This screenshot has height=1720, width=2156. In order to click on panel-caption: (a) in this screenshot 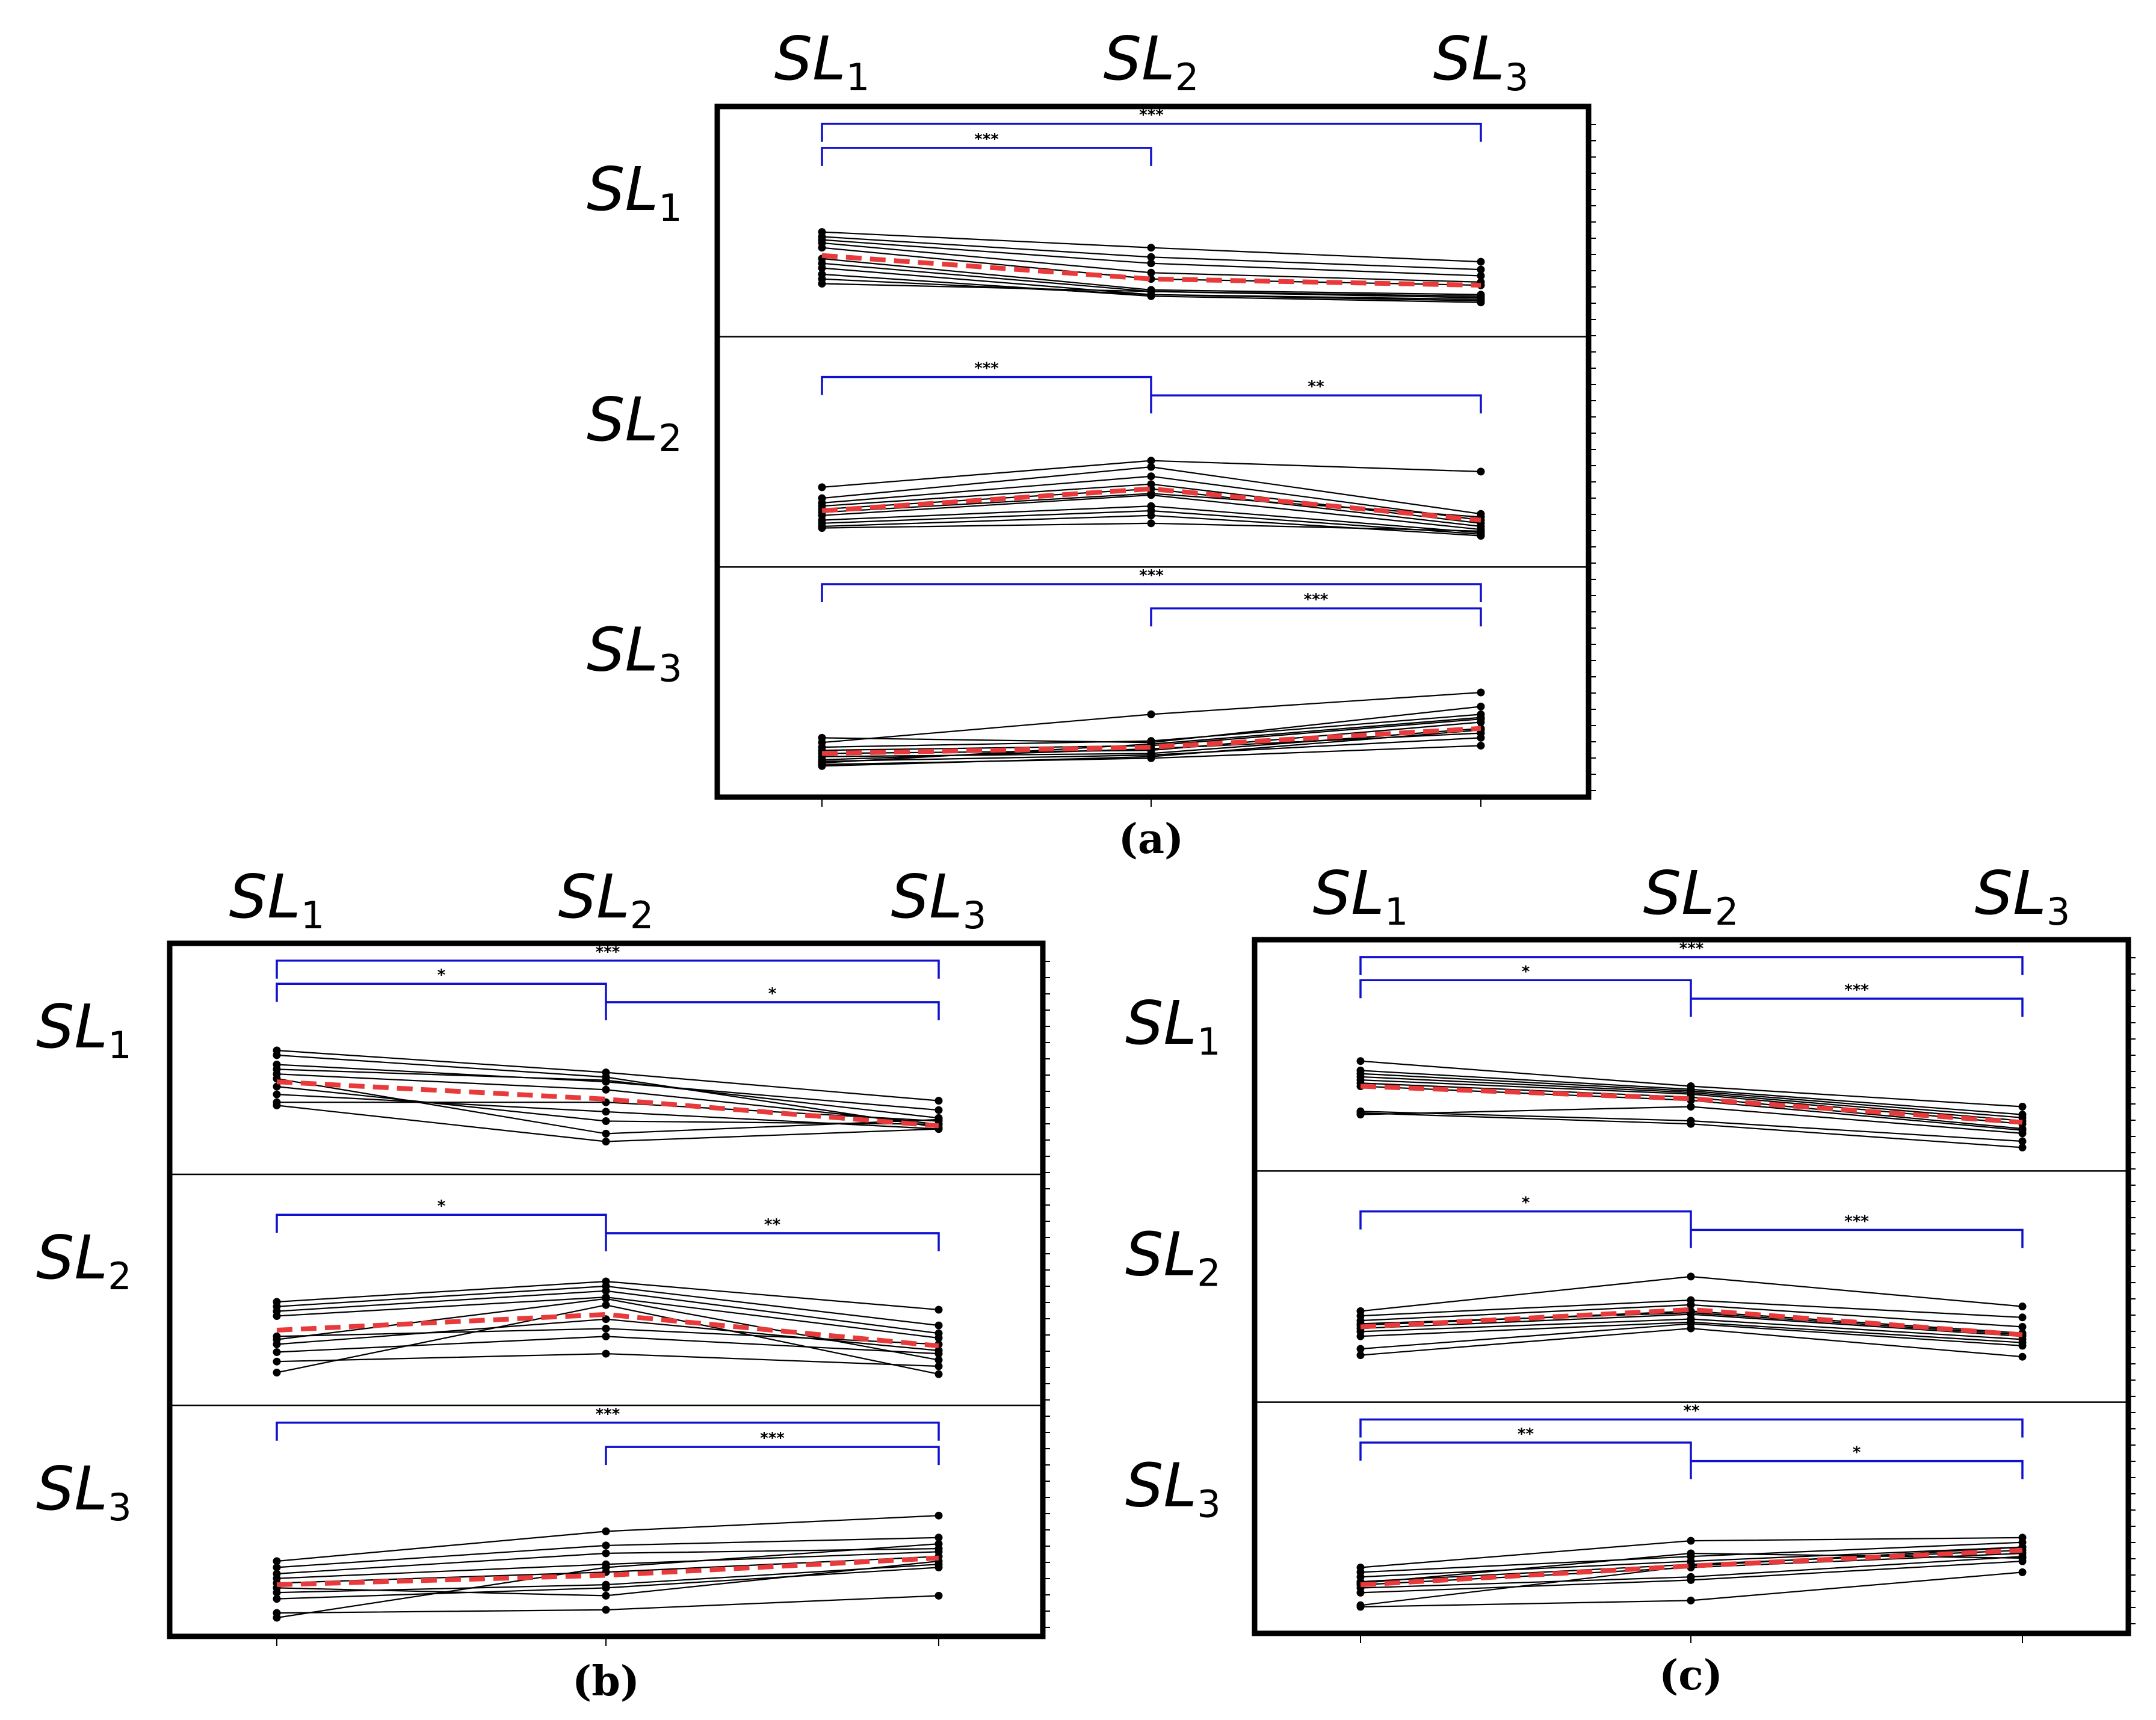, I will do `click(1151, 839)`.